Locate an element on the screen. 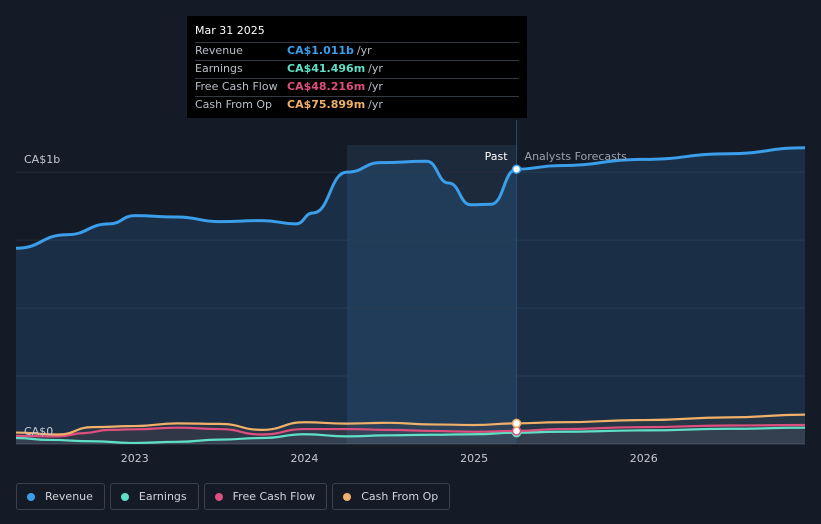  legend-item-free-cash-flow: Free Cash Flow is located at coordinates (265, 496).